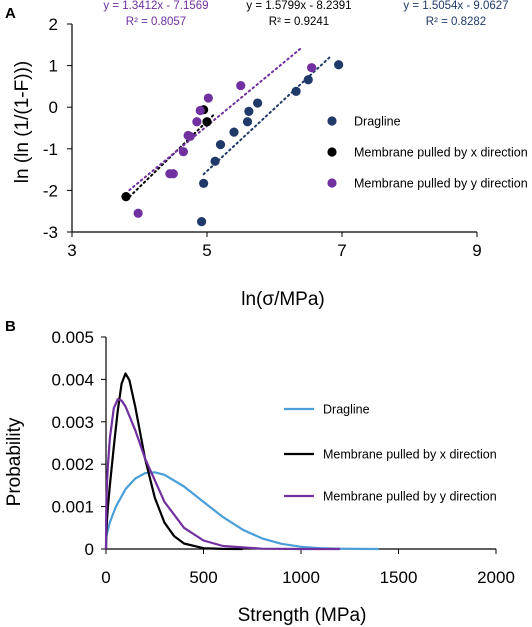  What do you see at coordinates (283, 299) in the screenshot?
I see `panel-a-xlabel: ln(σ/MPa)` at bounding box center [283, 299].